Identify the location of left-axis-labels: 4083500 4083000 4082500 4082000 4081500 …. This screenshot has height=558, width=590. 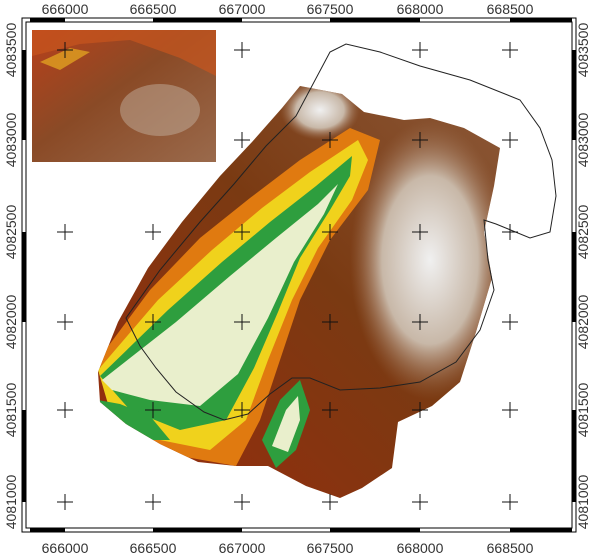
(11, 276).